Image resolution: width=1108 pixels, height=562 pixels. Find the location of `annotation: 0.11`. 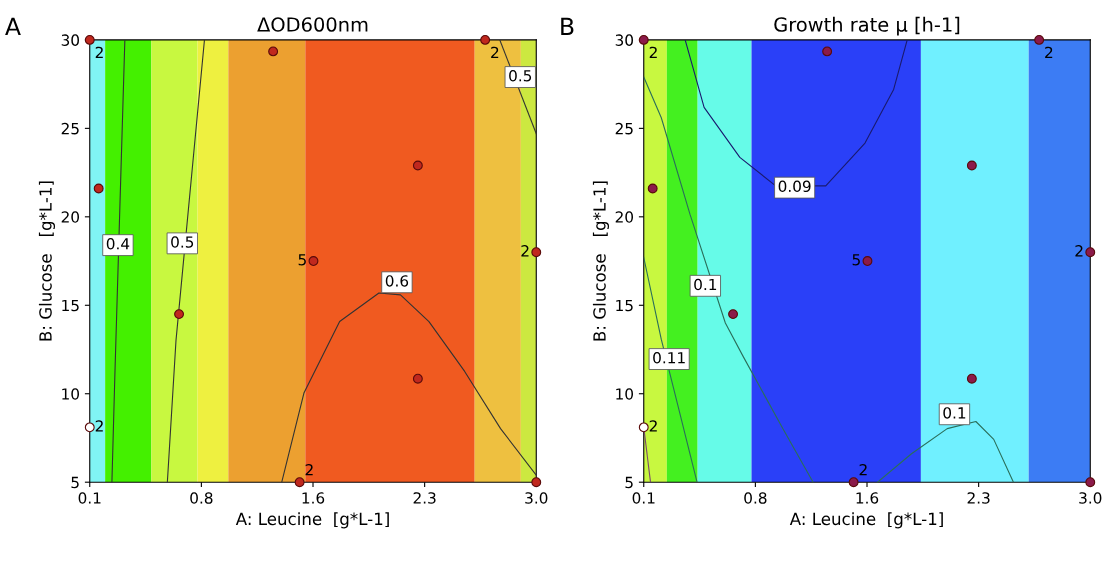

annotation: 0.11 is located at coordinates (669, 357).